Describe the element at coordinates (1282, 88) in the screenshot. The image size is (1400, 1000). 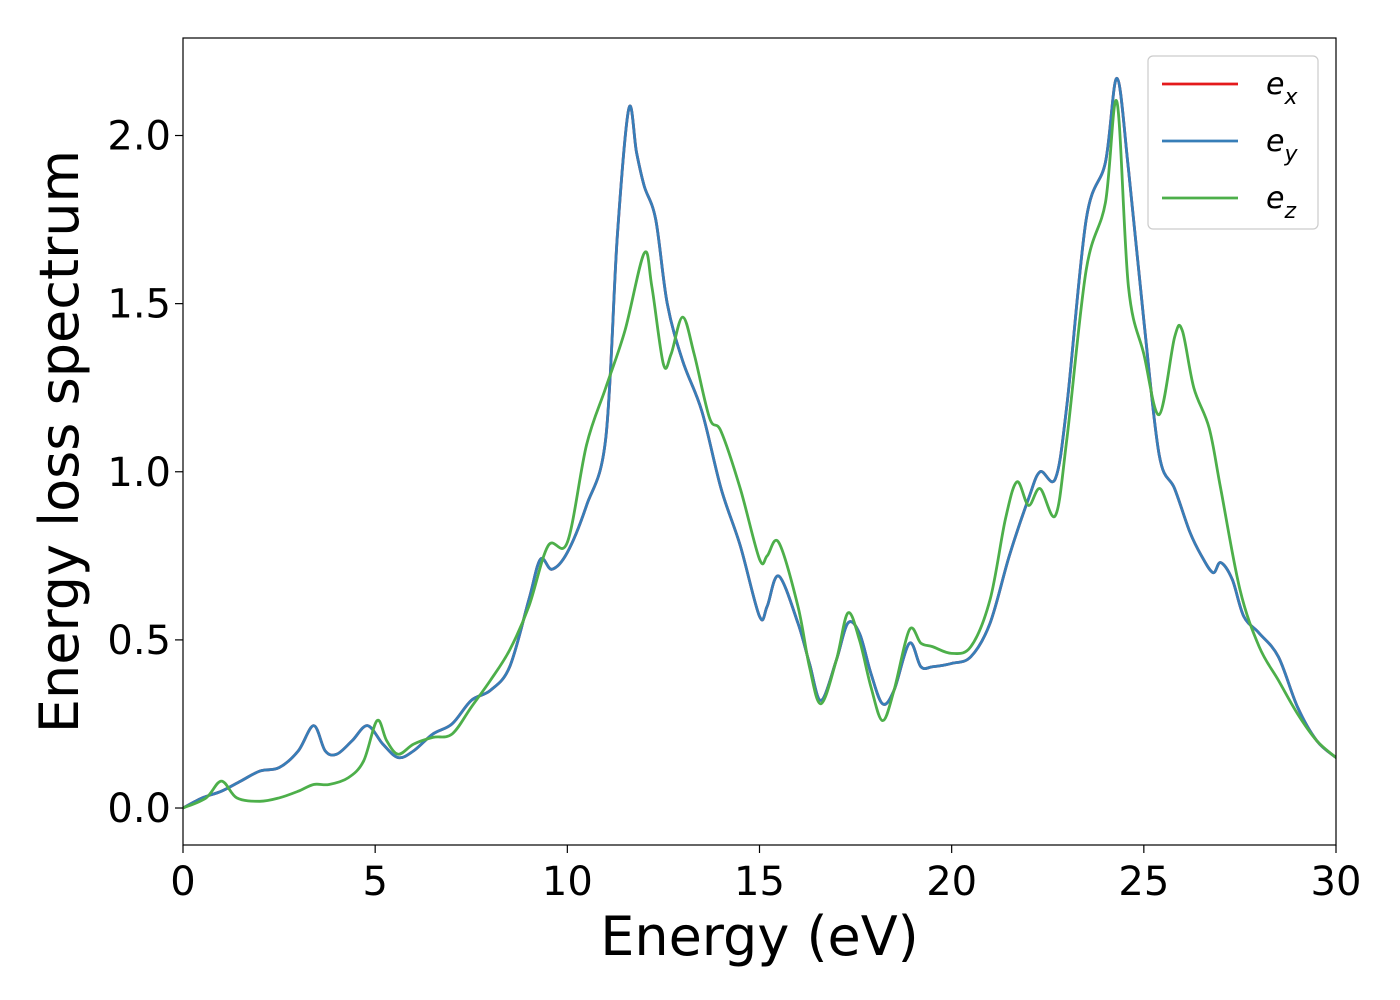
I see `legend-label: ex` at that location.